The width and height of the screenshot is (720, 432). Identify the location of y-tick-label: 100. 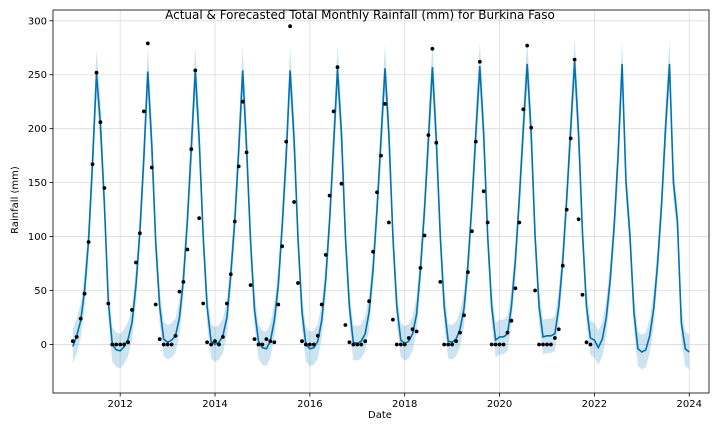
(37, 237).